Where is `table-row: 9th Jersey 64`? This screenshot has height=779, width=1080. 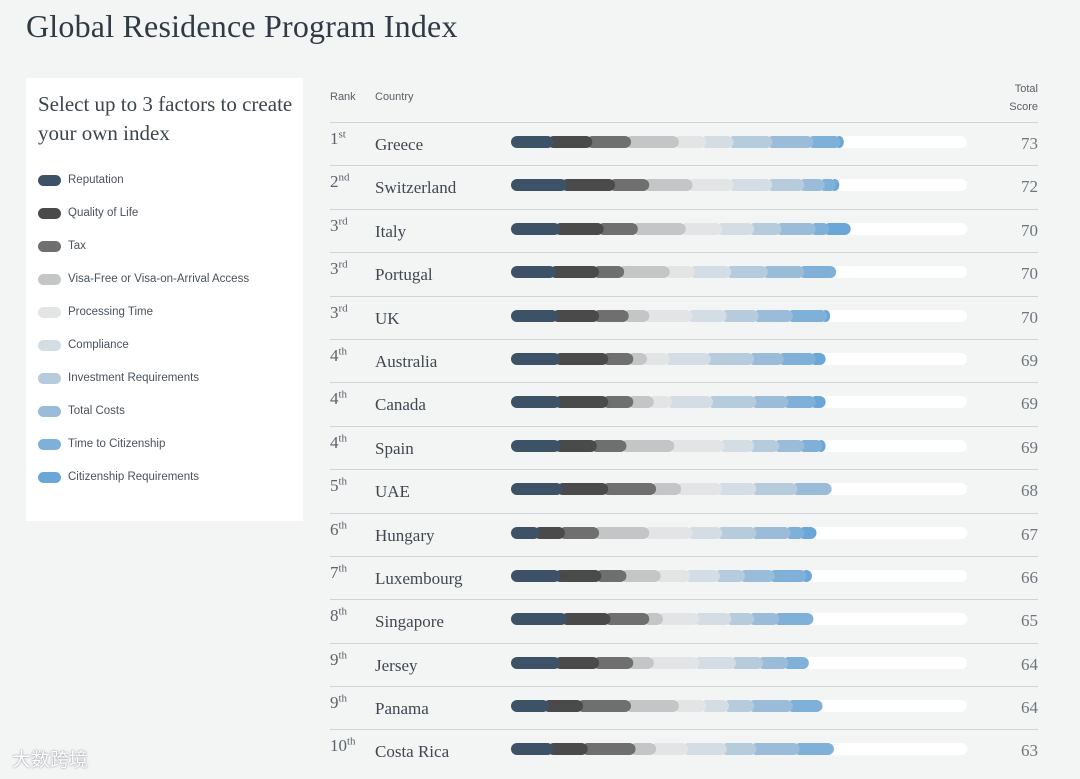
table-row: 9th Jersey 64 is located at coordinates (684, 664).